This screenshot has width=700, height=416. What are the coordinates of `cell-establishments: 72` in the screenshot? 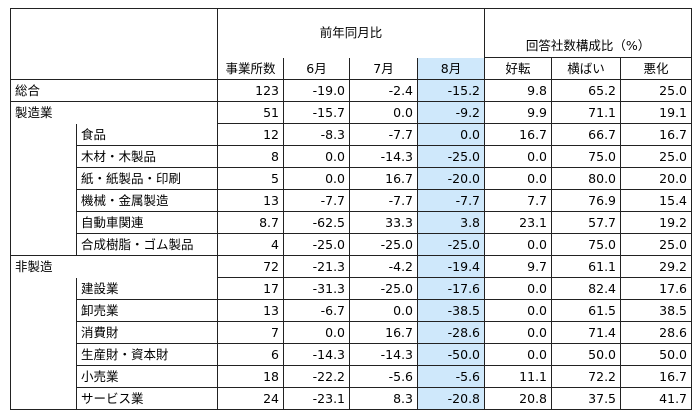 It's located at (250, 266).